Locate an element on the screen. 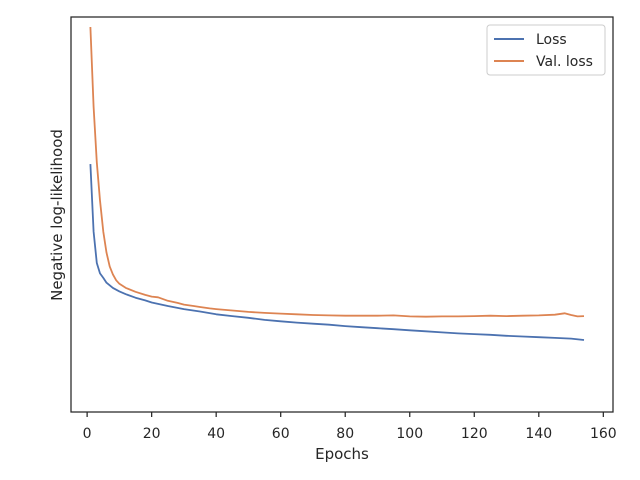  x-axis-label: Epochs is located at coordinates (342, 454).